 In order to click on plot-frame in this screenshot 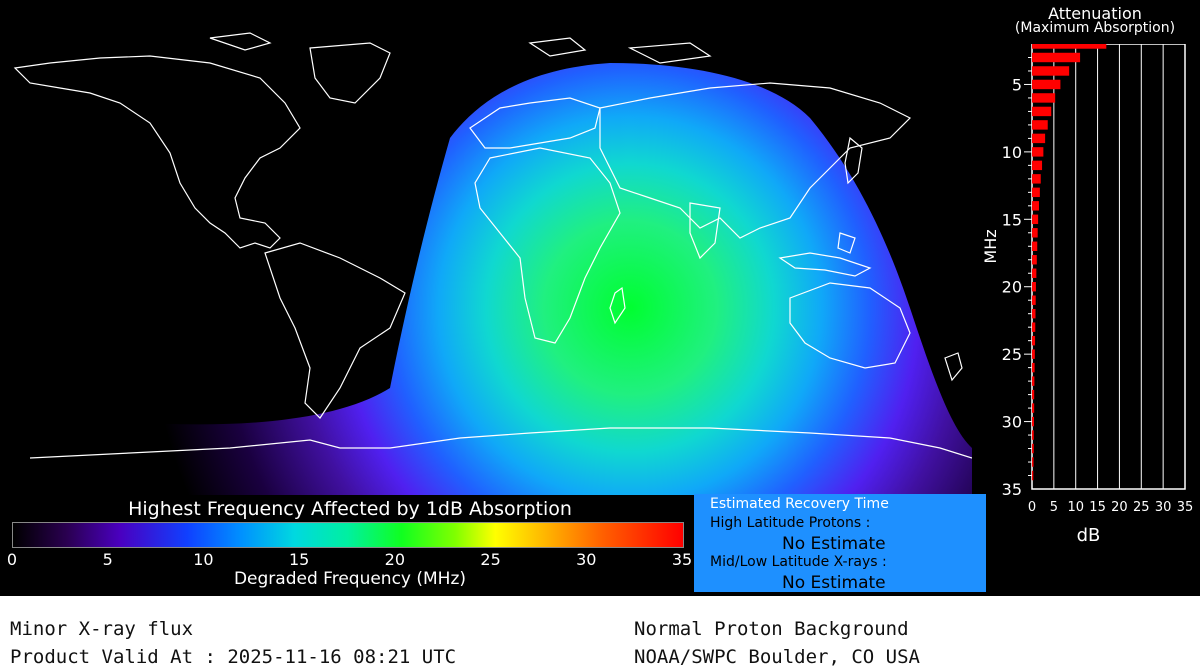, I will do `click(1108, 267)`.